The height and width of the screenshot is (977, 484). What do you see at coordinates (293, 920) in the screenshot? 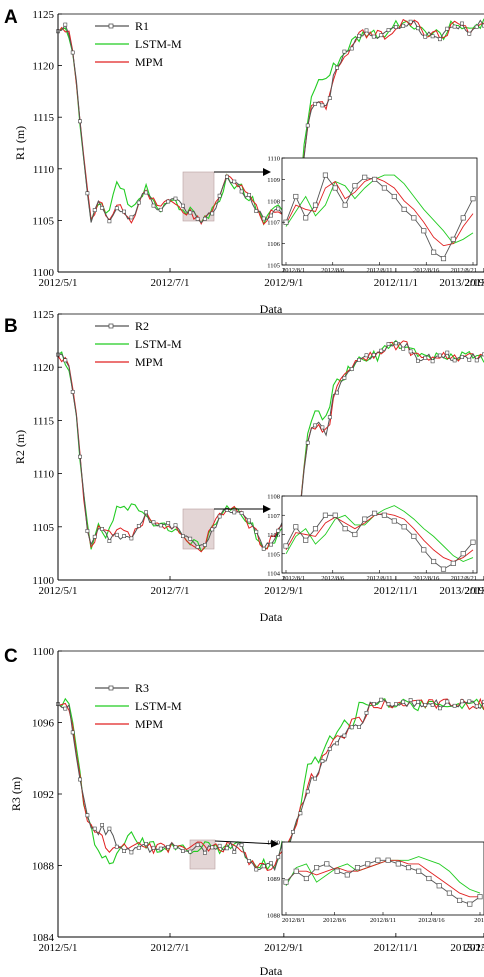
I see `inset-x-tick-label: 2012/8/1` at bounding box center [293, 920].